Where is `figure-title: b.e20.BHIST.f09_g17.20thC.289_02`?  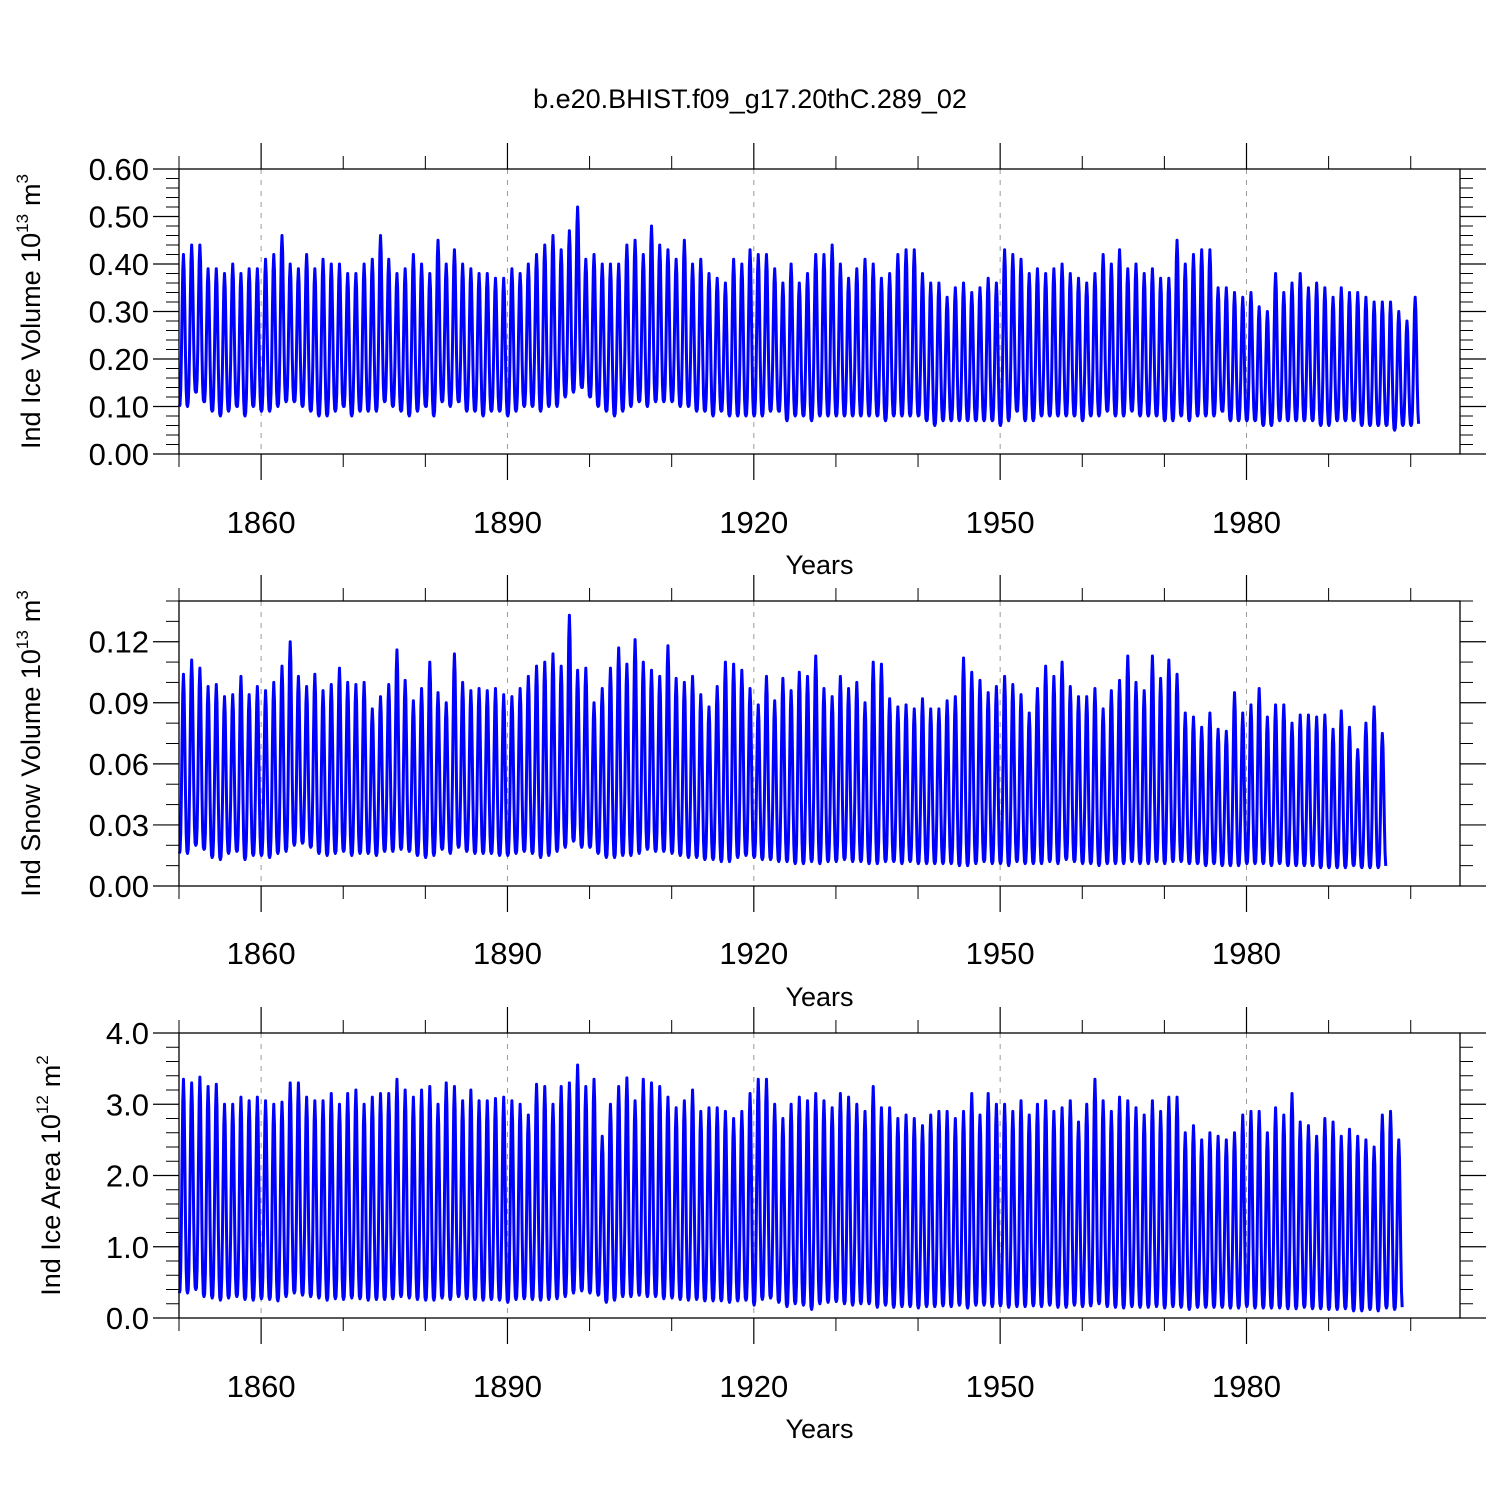 figure-title: b.e20.BHIST.f09_g17.20thC.289_02 is located at coordinates (750, 99).